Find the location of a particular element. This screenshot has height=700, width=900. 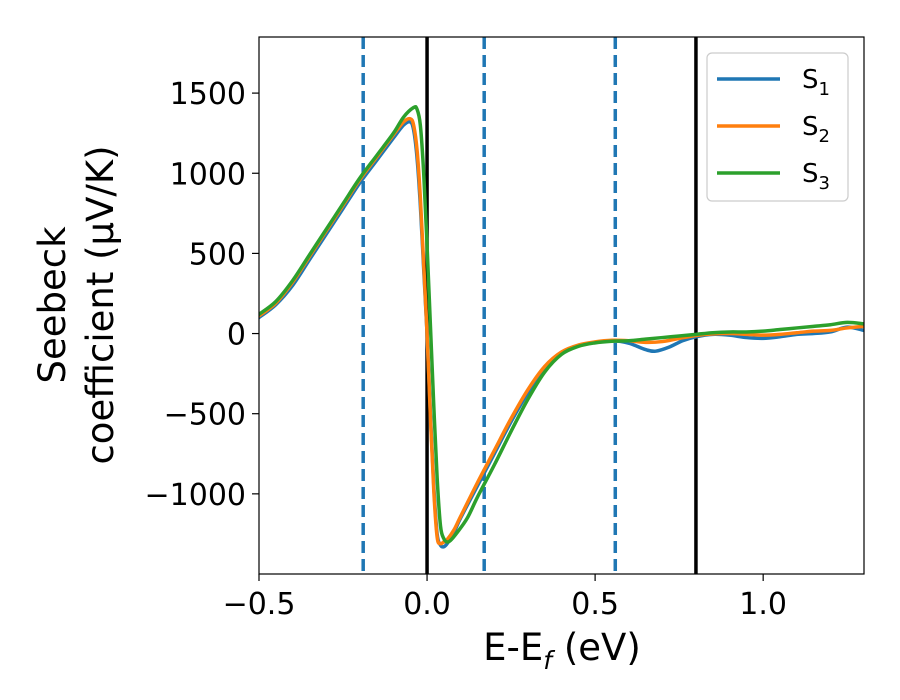

legend-label-s1: S1 is located at coordinates (816, 82).